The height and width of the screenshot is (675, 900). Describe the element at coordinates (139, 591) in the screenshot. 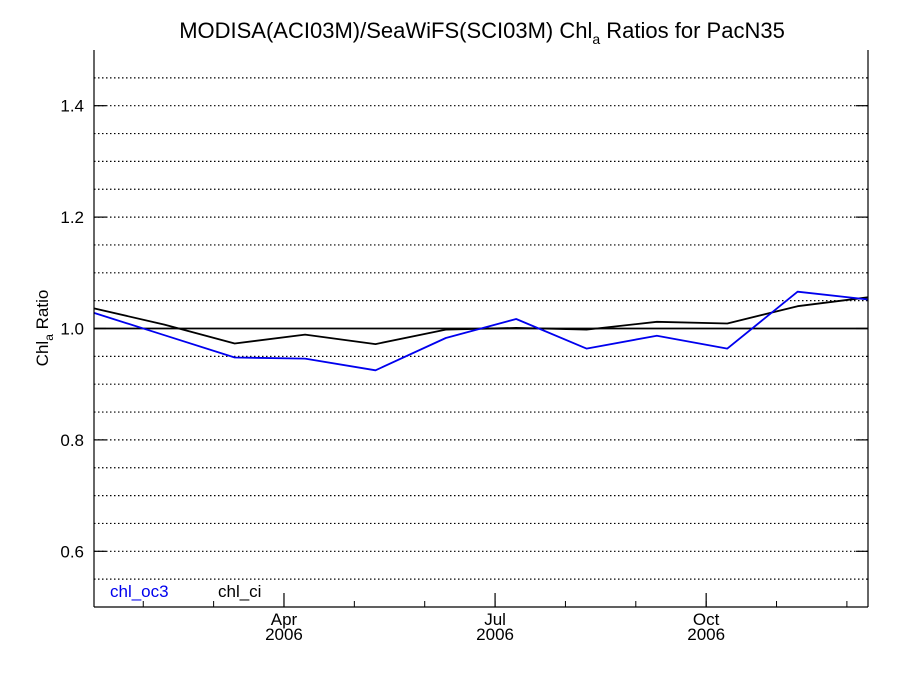

I see `legend-label-chl_oc3: chl_oc3` at that location.